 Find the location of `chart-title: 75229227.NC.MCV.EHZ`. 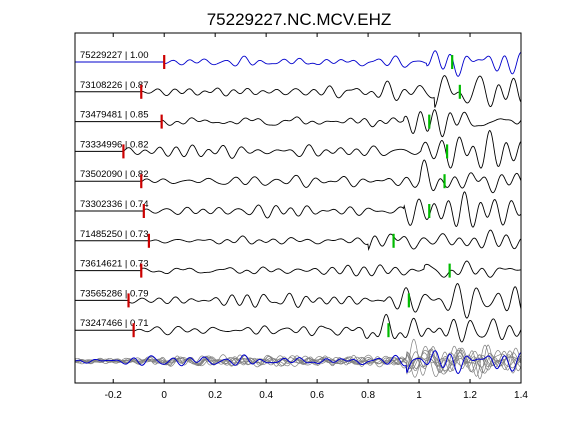

chart-title: 75229227.NC.MCV.EHZ is located at coordinates (299, 19).